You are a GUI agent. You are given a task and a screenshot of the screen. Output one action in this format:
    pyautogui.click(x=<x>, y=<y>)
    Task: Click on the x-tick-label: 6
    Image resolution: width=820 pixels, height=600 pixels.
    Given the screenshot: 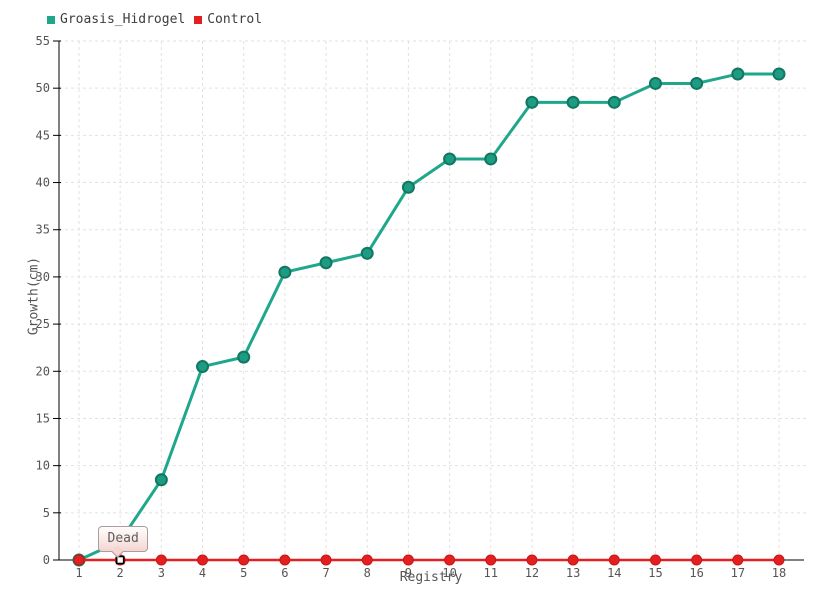 What is the action you would take?
    pyautogui.click(x=284, y=573)
    